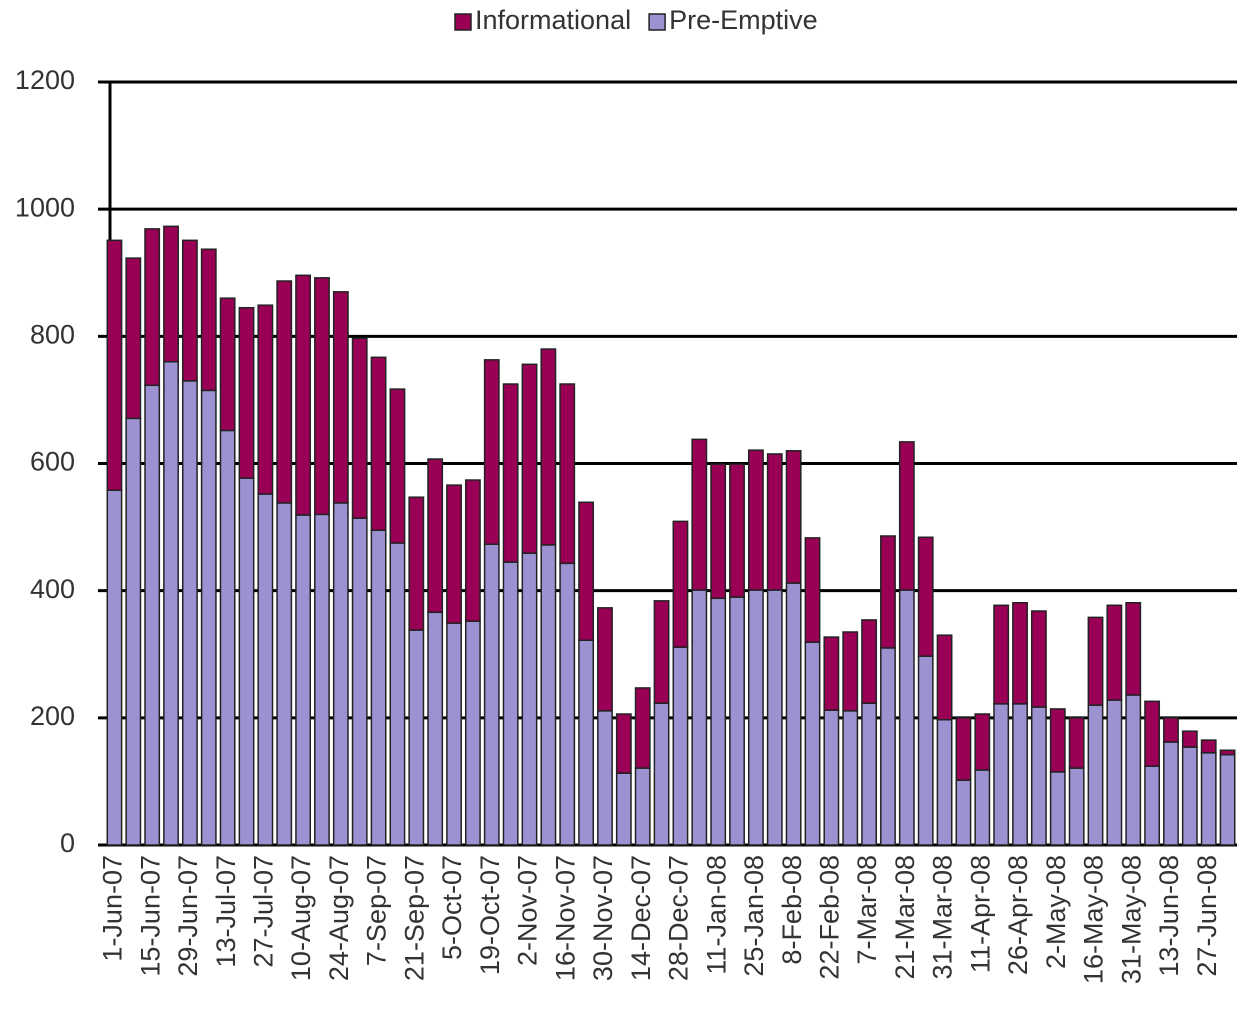  I want to click on x-tick-label: 14-Dec-07, so click(641, 918).